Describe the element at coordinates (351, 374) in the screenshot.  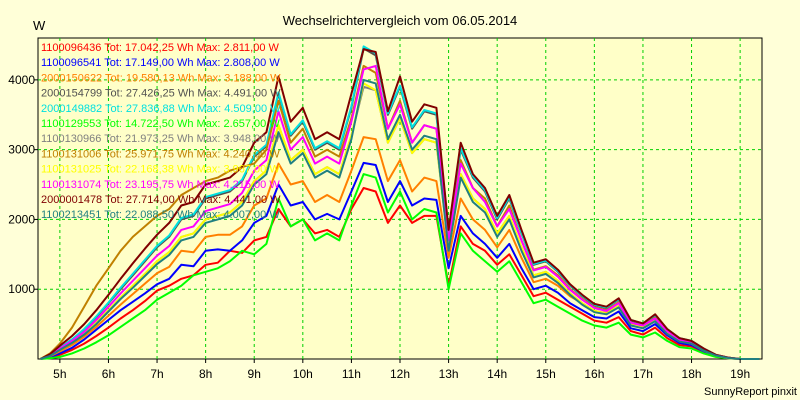
I see `x-tick-label: 11h` at that location.